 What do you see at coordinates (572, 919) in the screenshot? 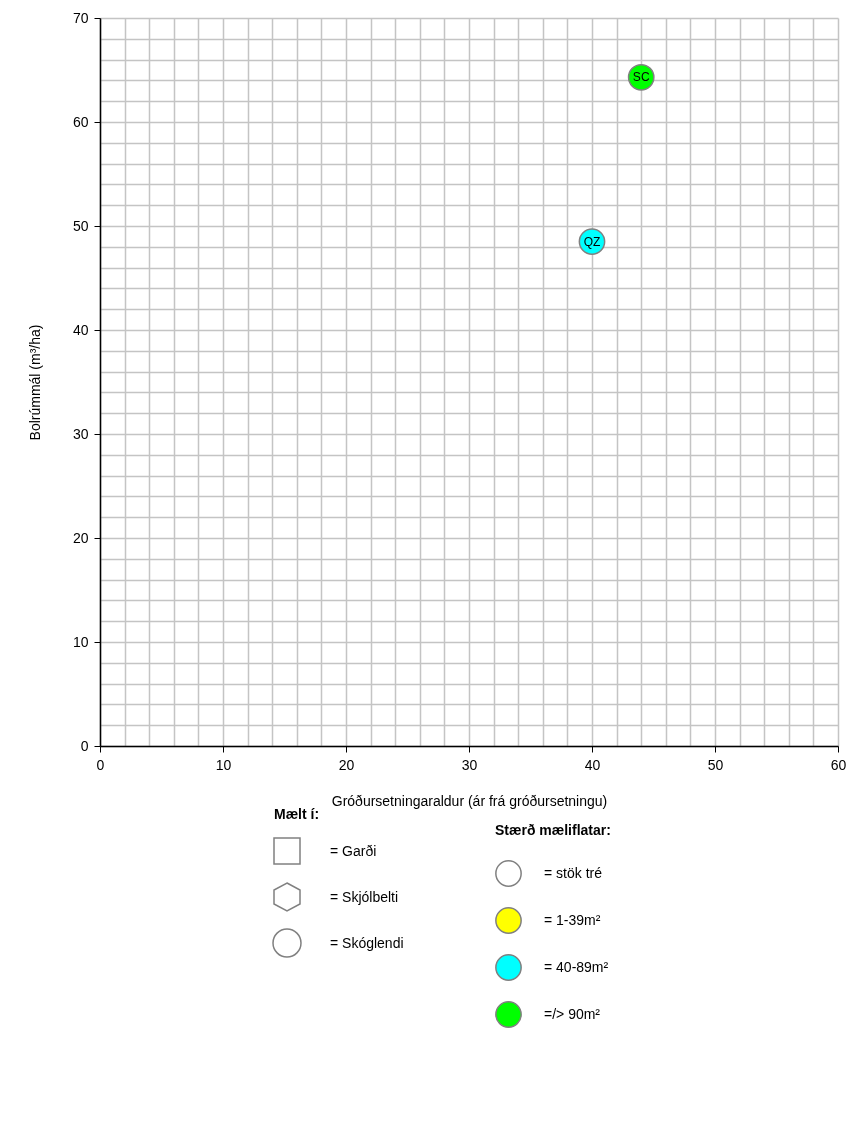
I see `legend-label: = 1-39m²` at bounding box center [572, 919].